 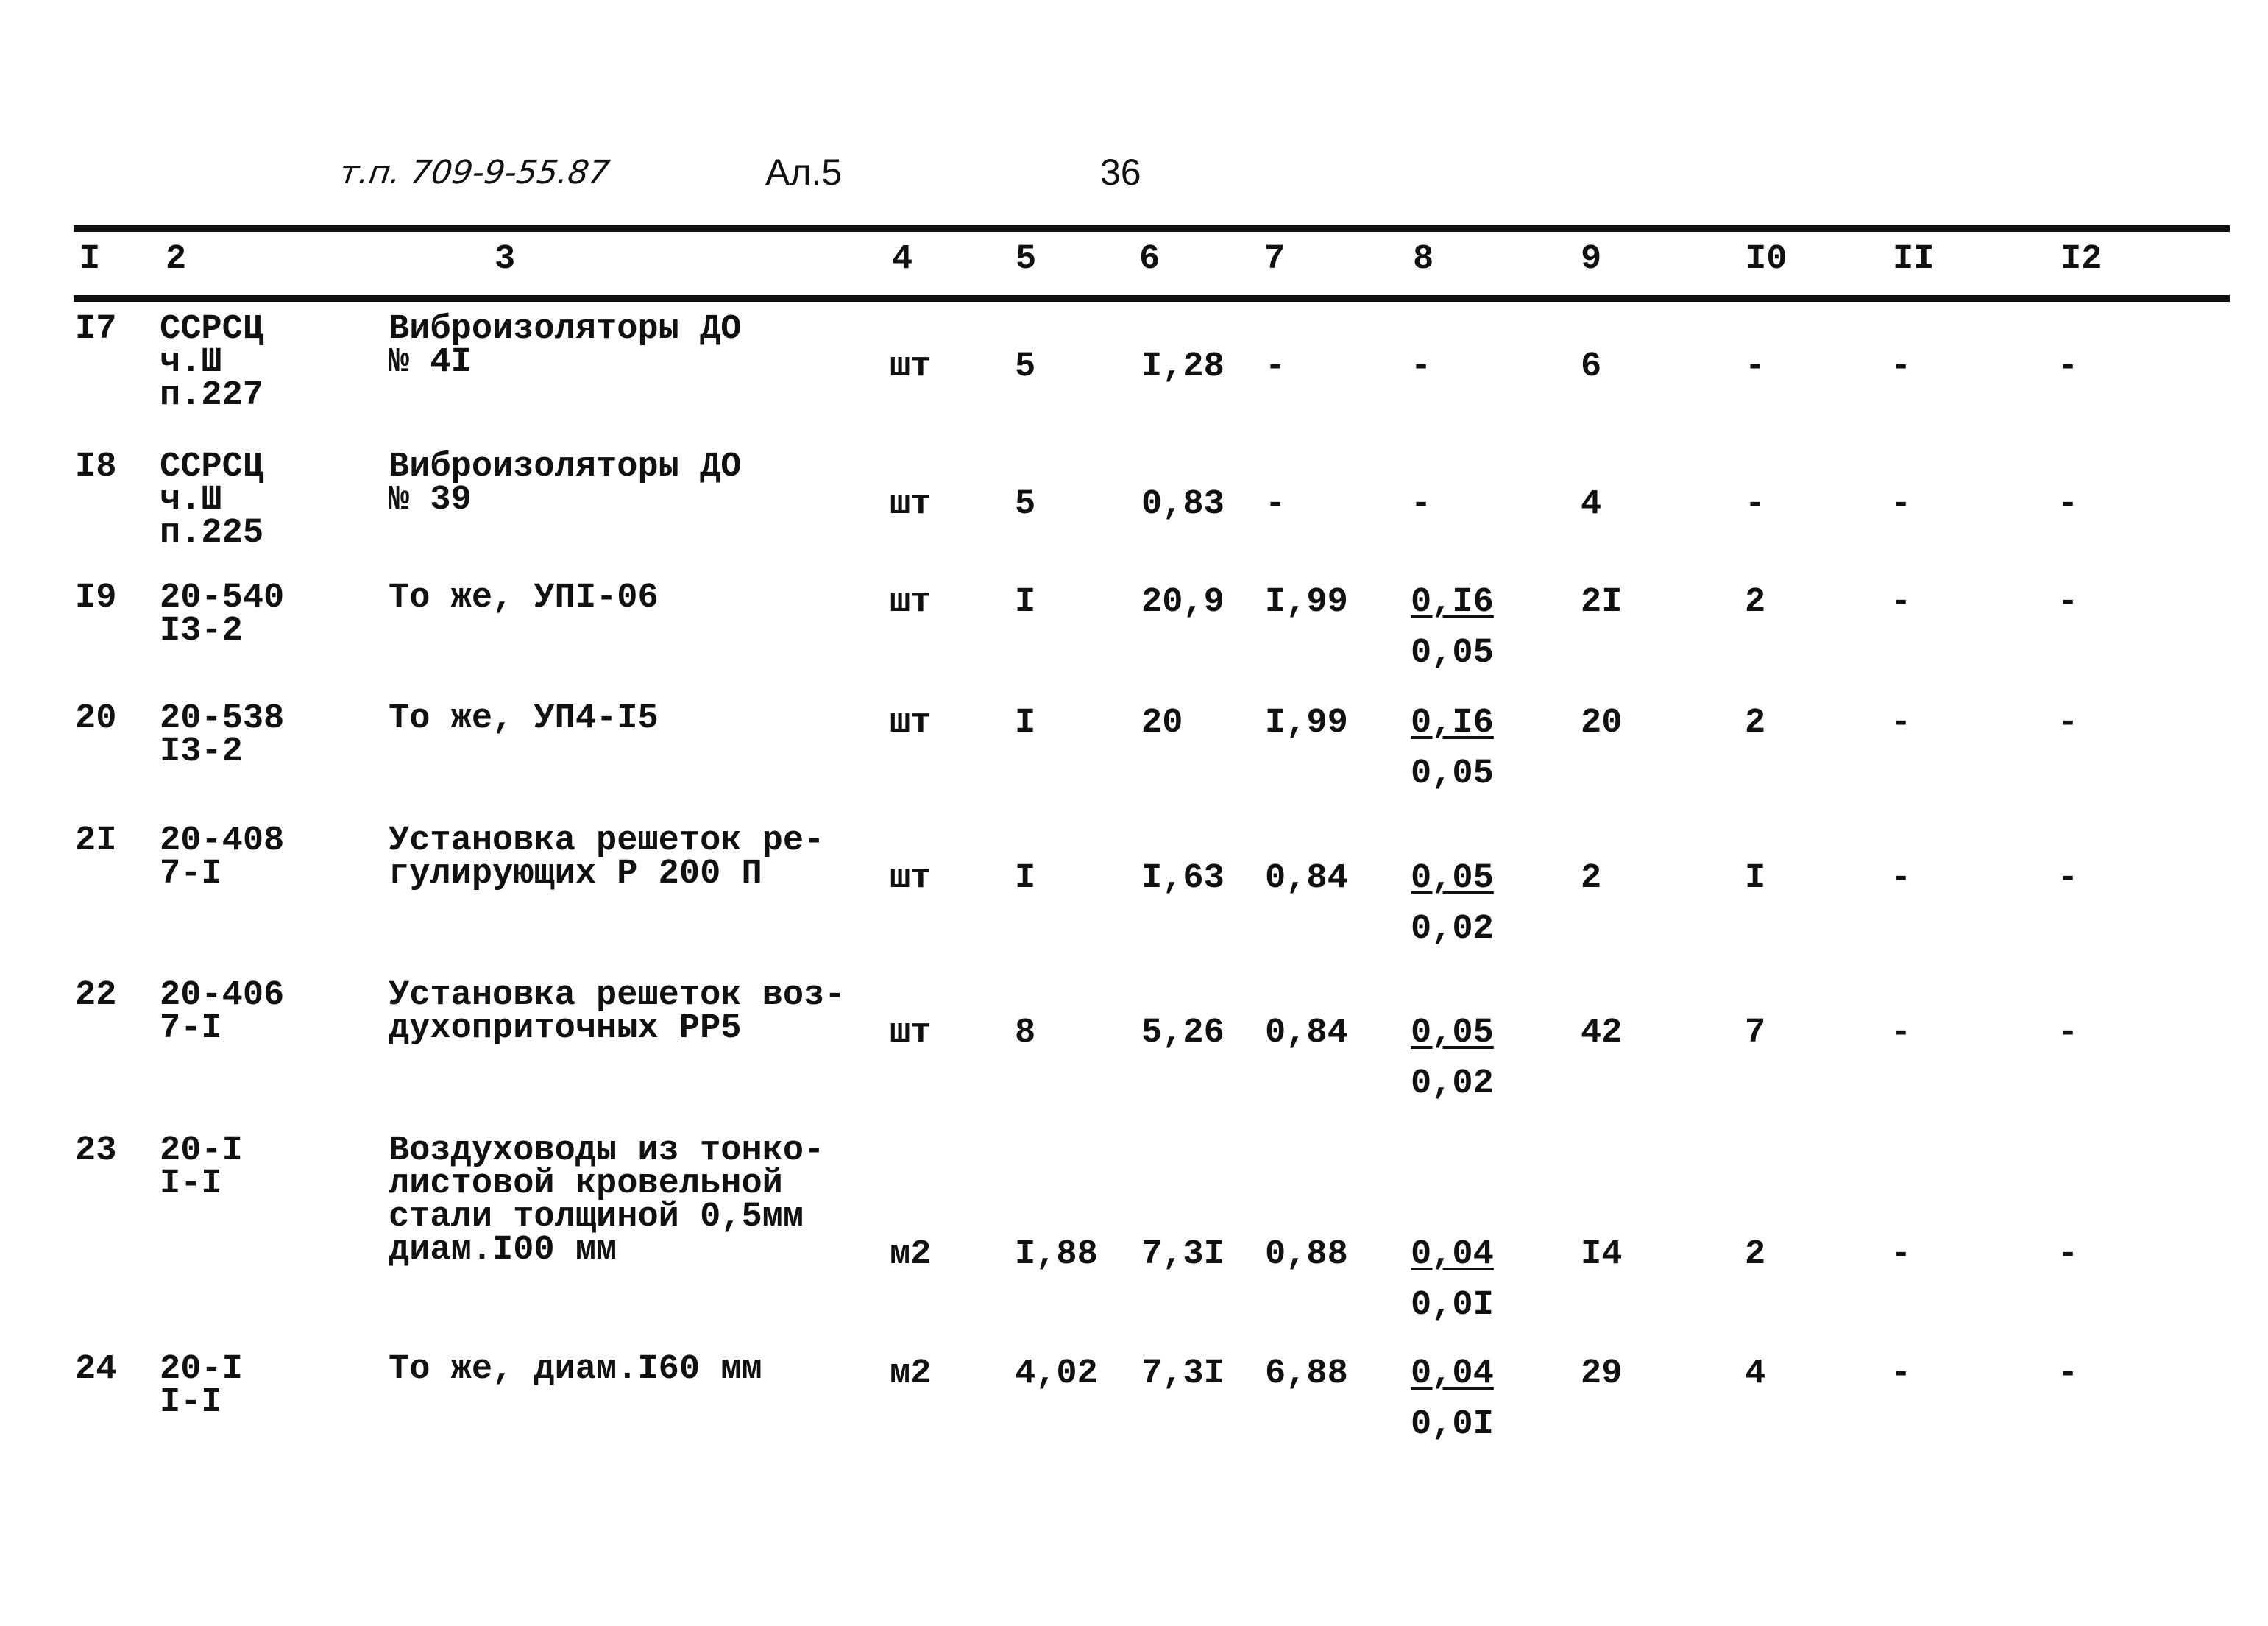 I want to click on work-description: стали толщиной 0,5мм, so click(x=596, y=1217).